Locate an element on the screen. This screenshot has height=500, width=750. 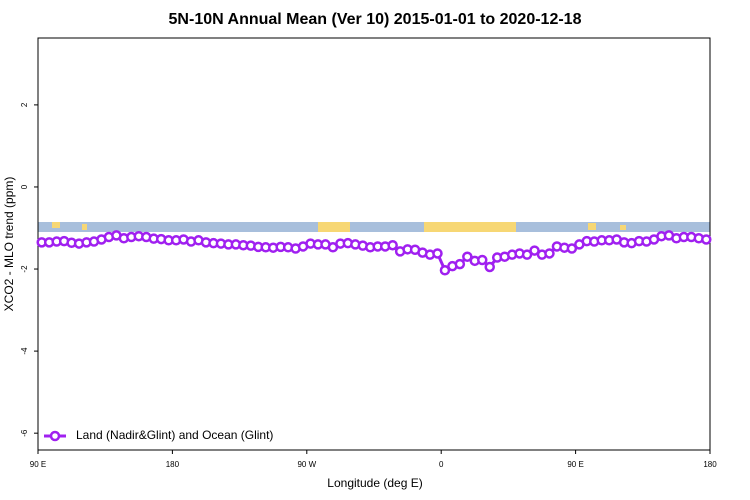
y-axis-label: XCO2 - MLO trend (ppm) is located at coordinates (9, 244).